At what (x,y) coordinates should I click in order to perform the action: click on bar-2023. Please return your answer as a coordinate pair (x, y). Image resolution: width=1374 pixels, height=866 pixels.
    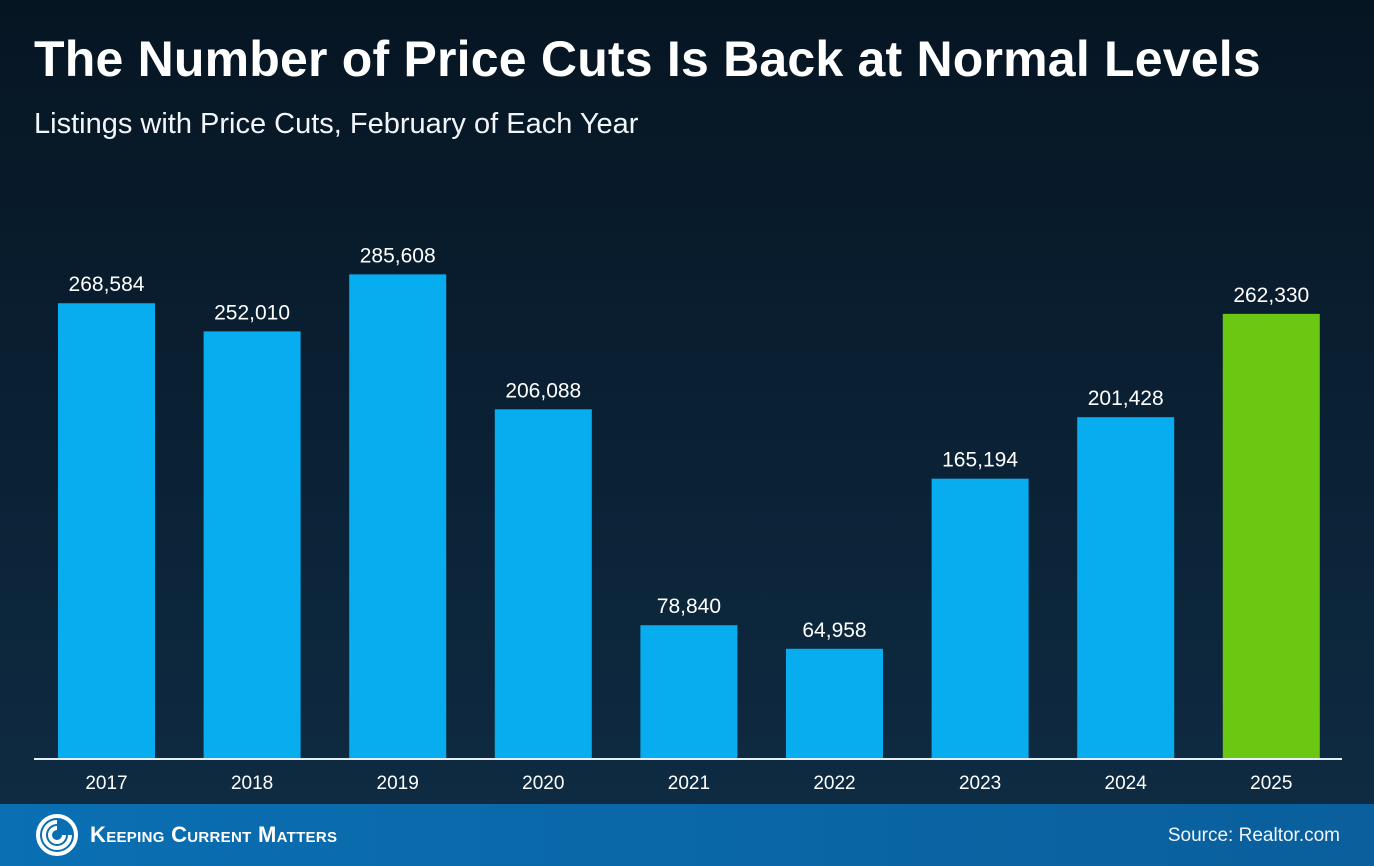
    Looking at the image, I should click on (980, 618).